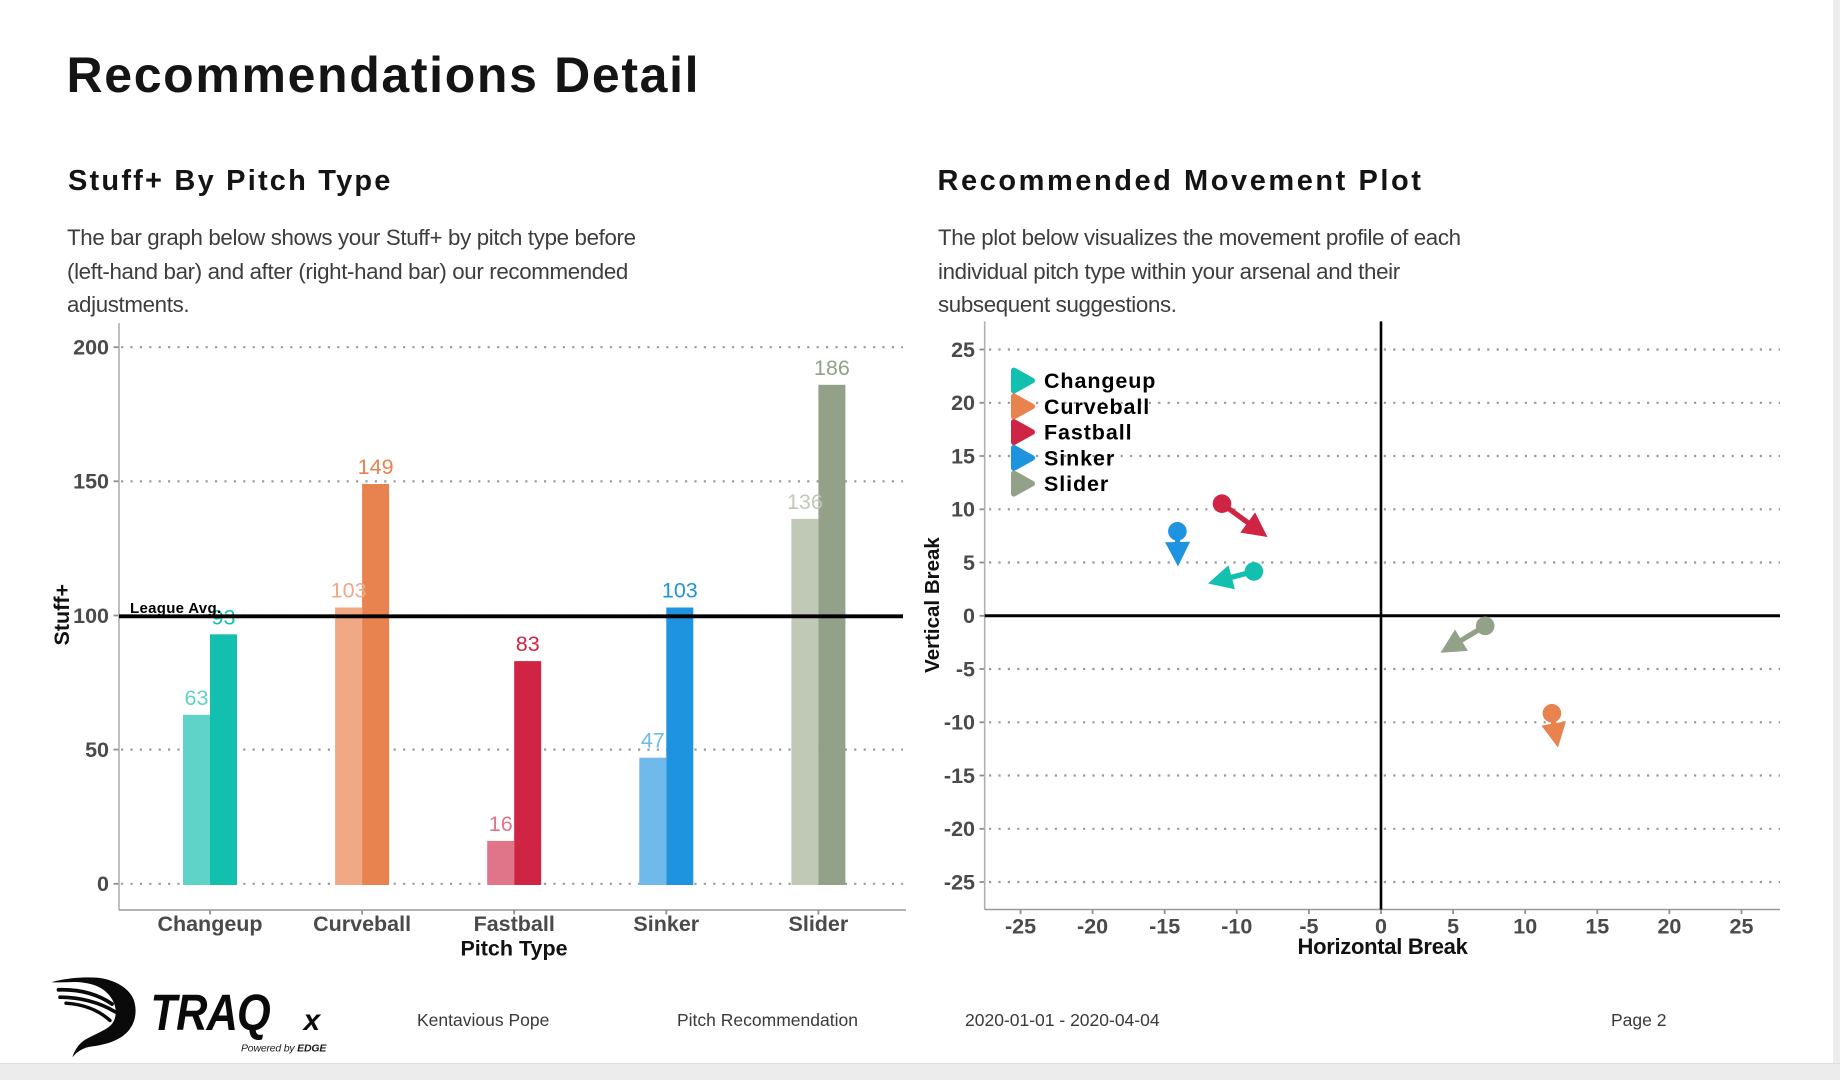  What do you see at coordinates (91, 616) in the screenshot?
I see `svg-text: 100` at bounding box center [91, 616].